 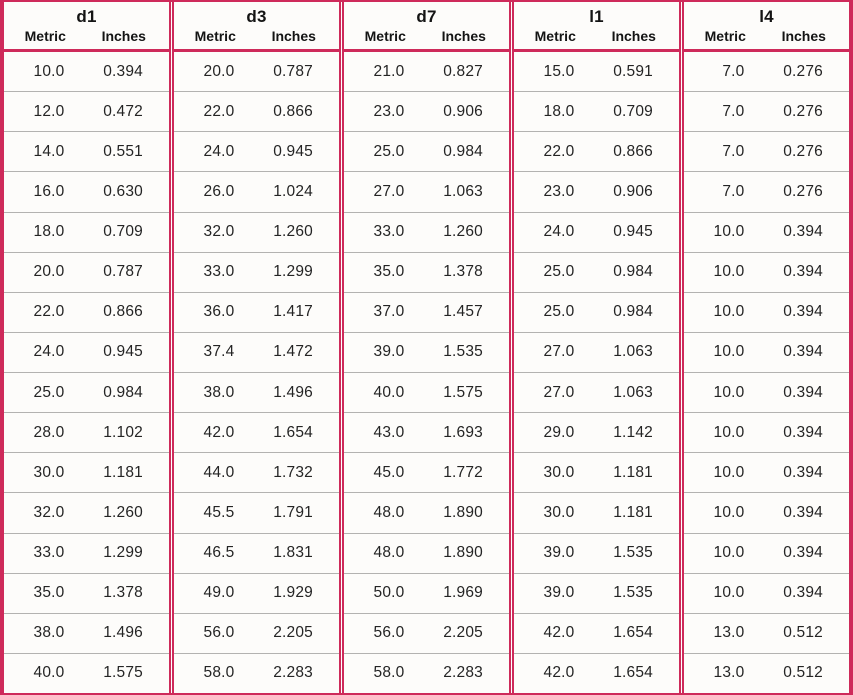 What do you see at coordinates (123, 673) in the screenshot?
I see `inches-value: 1.575` at bounding box center [123, 673].